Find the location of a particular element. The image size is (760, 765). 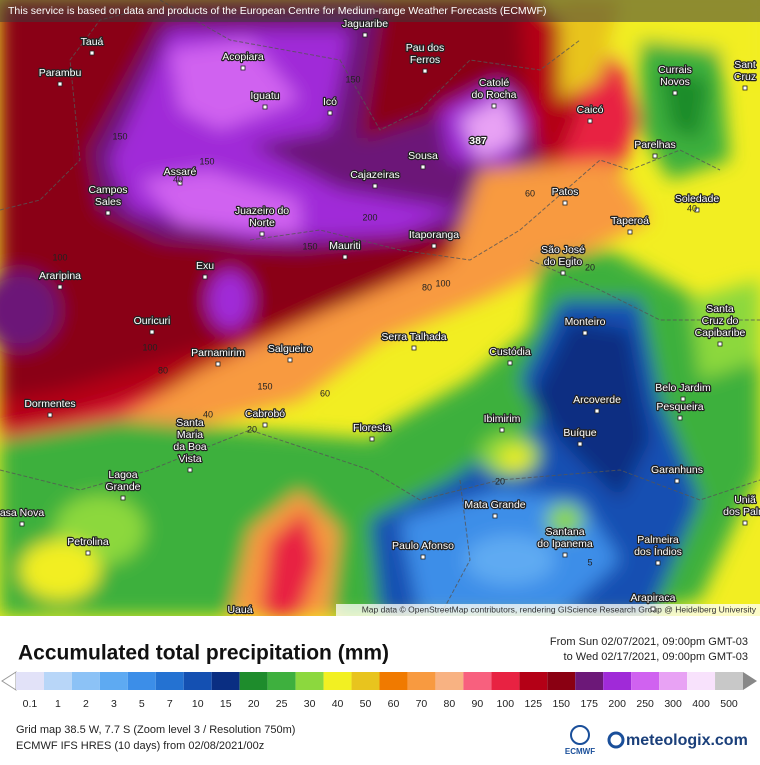

city-label: do Rocha is located at coordinates (494, 95).